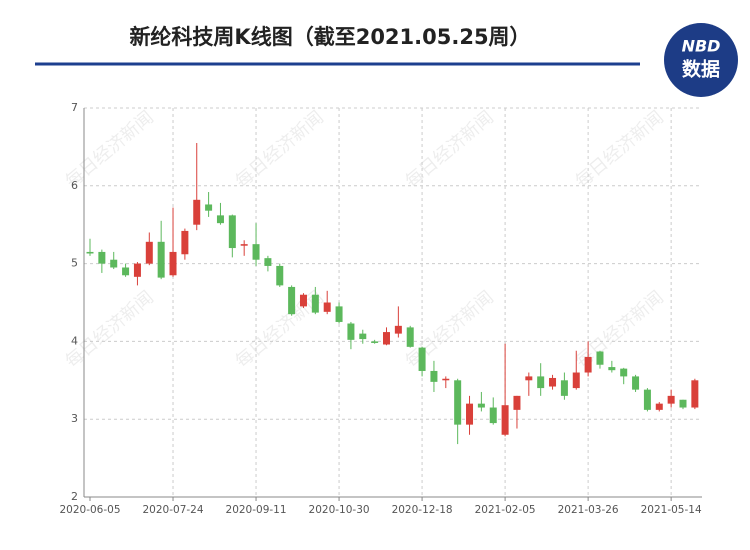 The height and width of the screenshot is (550, 750). I want to click on y-tick-label: 3, so click(74, 418).